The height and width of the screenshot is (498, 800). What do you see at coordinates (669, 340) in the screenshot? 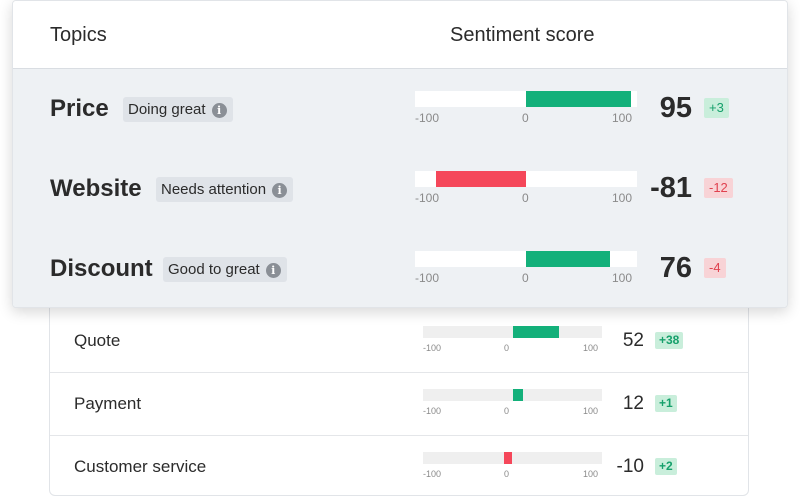
I see `score-change-badge: +38` at bounding box center [669, 340].